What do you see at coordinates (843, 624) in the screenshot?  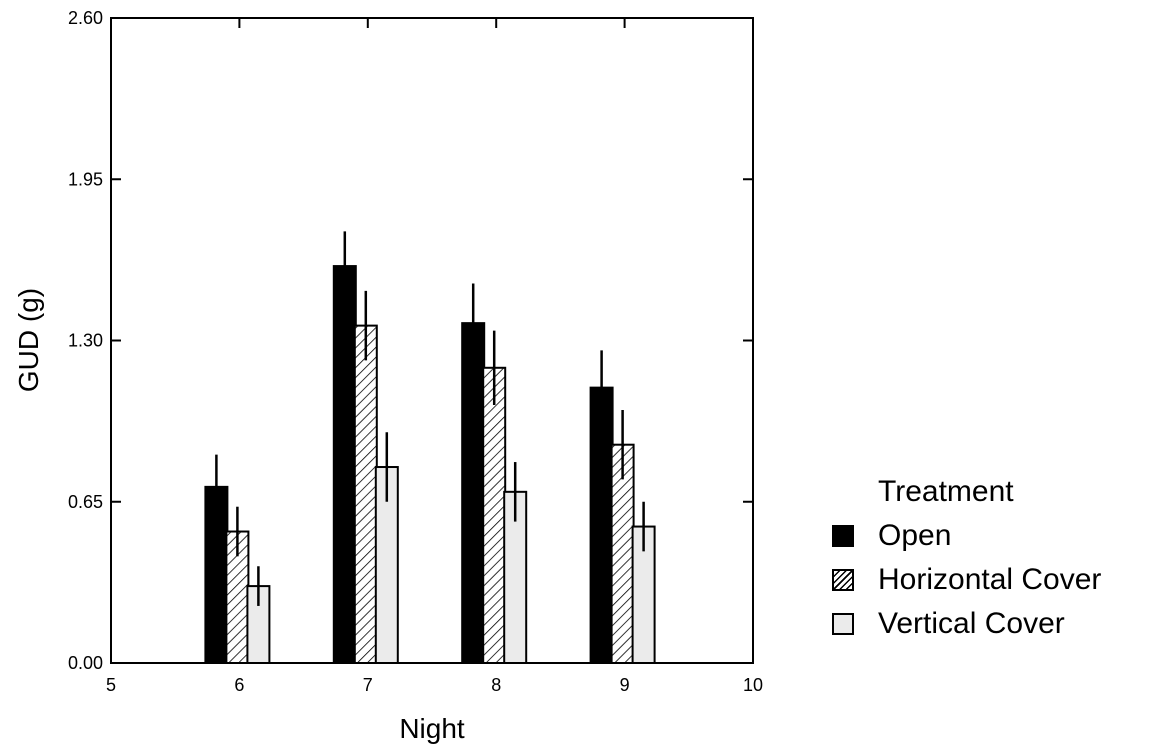 I see `legend-swatch-vertical-cover` at bounding box center [843, 624].